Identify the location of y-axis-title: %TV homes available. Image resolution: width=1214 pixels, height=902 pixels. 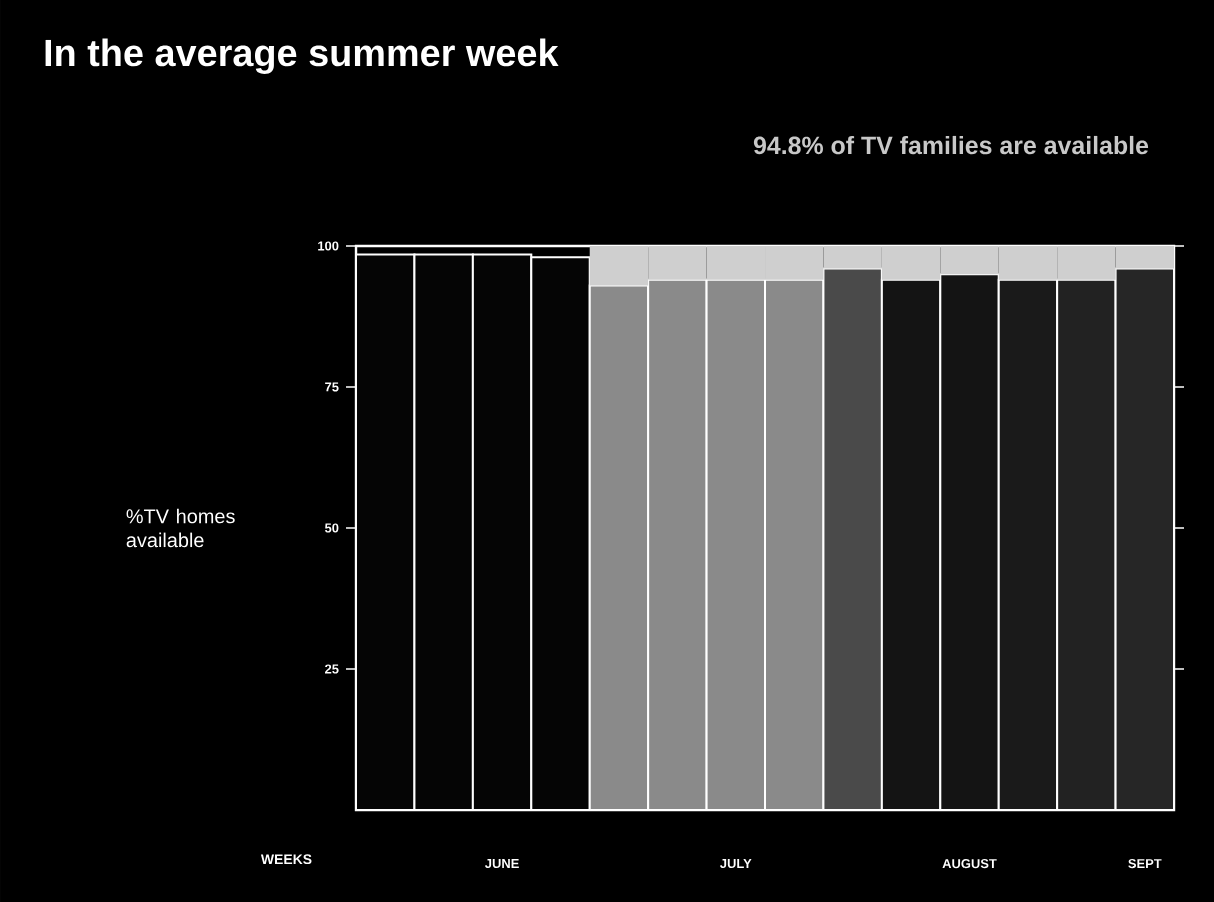
(180, 528).